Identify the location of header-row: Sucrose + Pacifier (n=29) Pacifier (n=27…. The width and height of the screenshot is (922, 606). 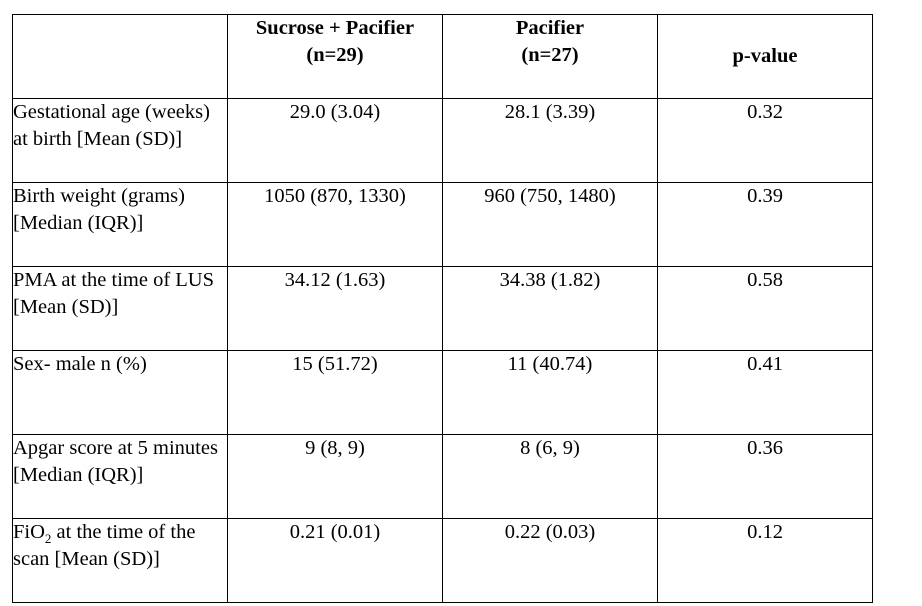
(442, 56).